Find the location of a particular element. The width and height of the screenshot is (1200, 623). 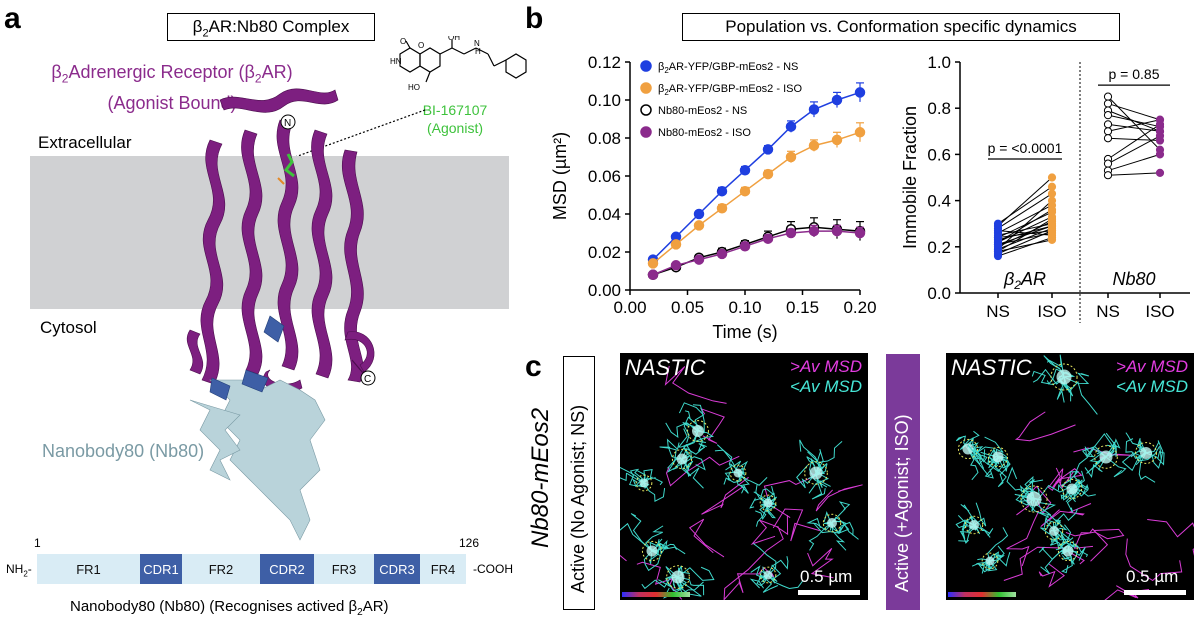

chem-N: N is located at coordinates (477, 43).